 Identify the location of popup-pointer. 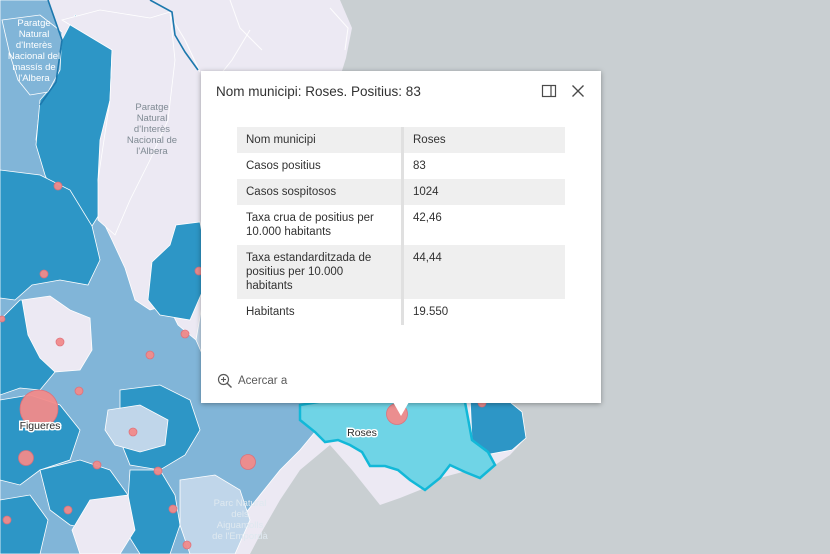
(401, 409).